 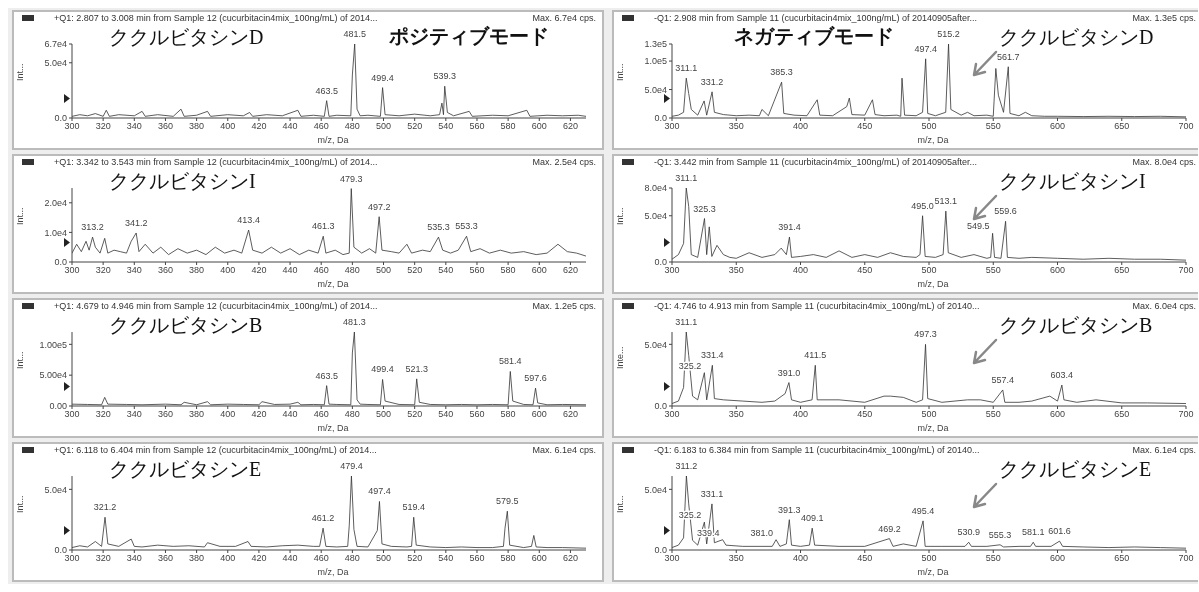 I want to click on annotation: 559.6, so click(x=1005, y=211).